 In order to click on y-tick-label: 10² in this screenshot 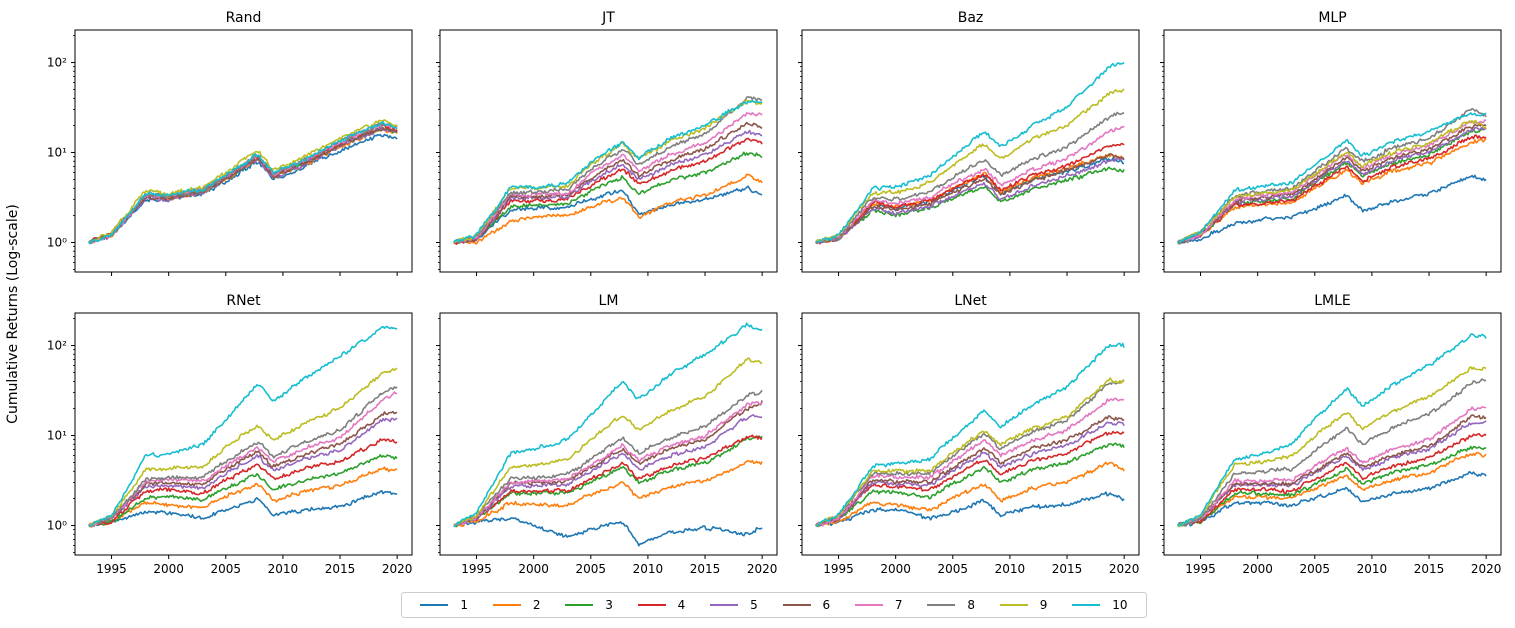, I will do `click(57, 346)`.